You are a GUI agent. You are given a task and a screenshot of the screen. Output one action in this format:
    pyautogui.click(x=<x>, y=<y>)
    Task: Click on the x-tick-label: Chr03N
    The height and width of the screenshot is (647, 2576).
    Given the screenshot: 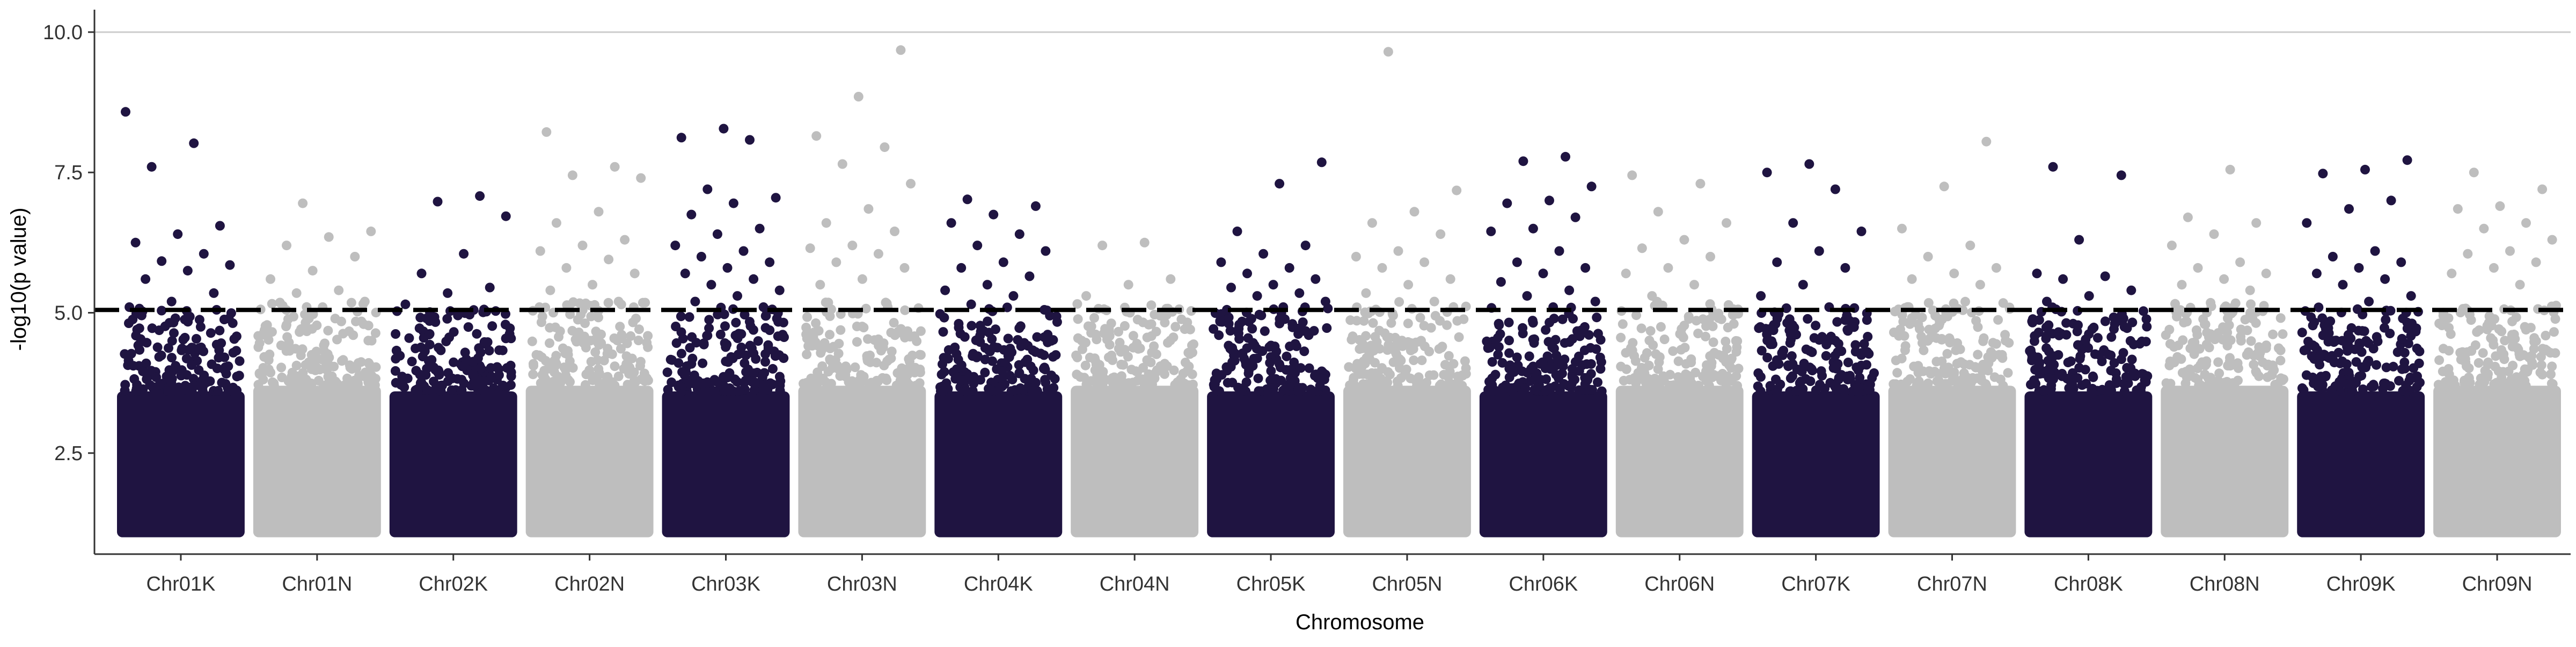 What is the action you would take?
    pyautogui.click(x=862, y=584)
    